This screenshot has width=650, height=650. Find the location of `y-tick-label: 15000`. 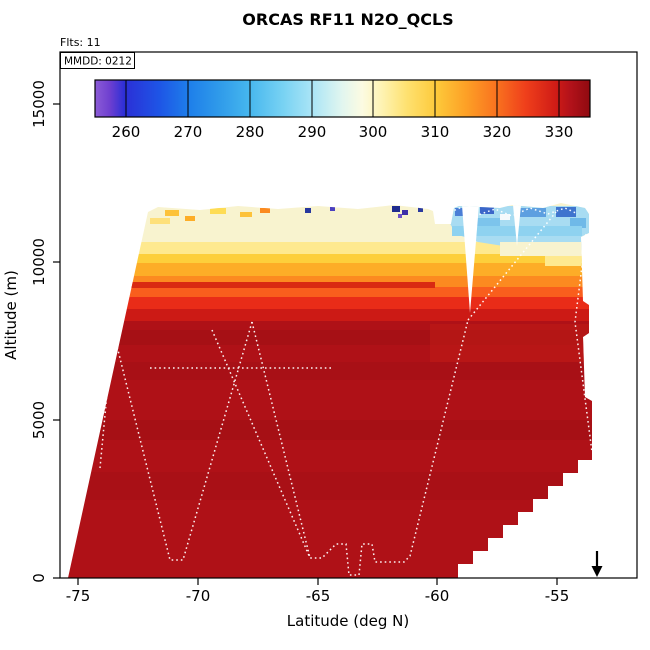

y-tick-label: 15000 is located at coordinates (39, 104).